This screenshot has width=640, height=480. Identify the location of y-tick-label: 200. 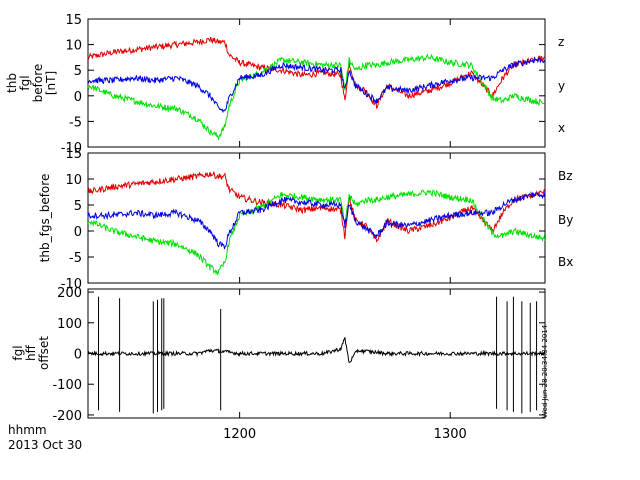
(69, 293).